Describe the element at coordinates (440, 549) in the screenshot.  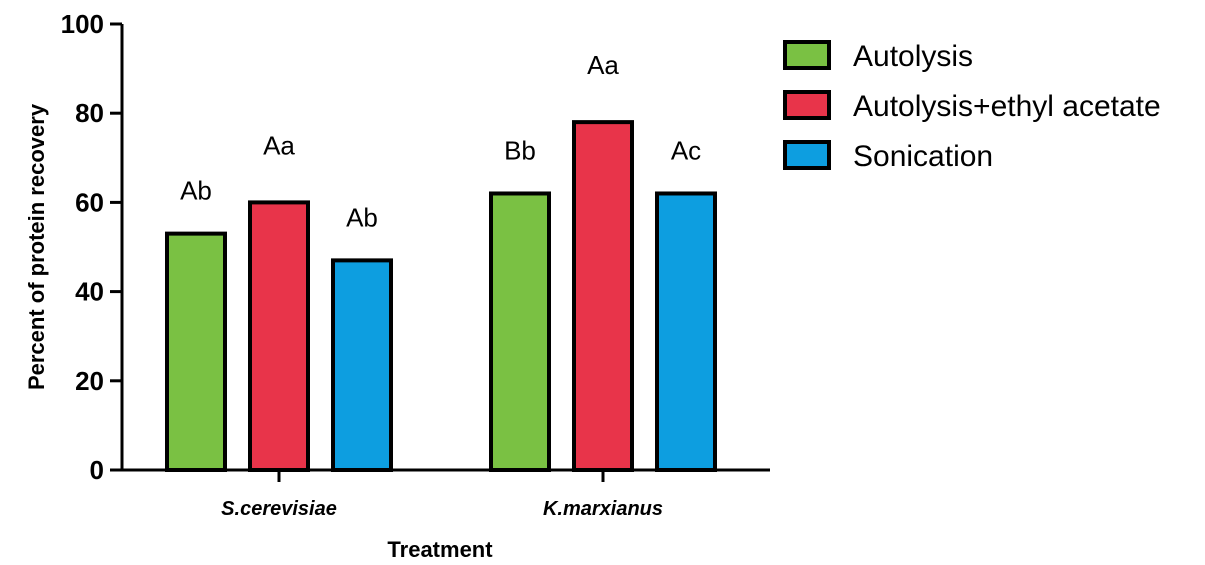
I see `x-axis-title: Treatment` at that location.